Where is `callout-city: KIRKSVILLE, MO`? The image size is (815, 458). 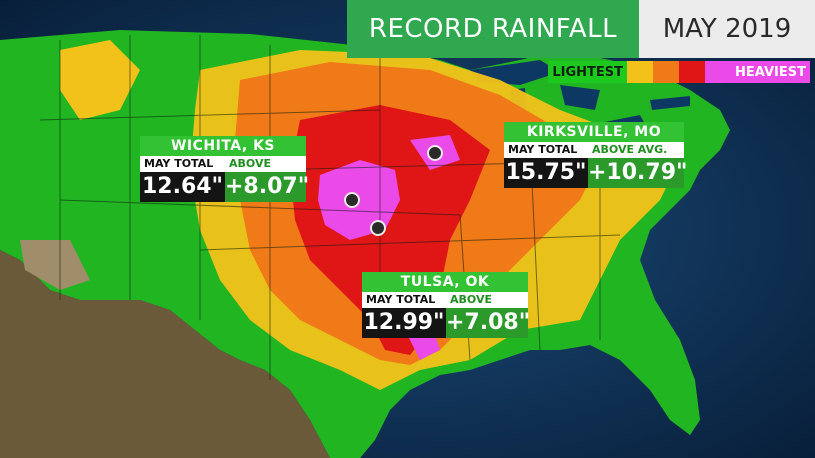
callout-city: KIRKSVILLE, MO is located at coordinates (594, 132).